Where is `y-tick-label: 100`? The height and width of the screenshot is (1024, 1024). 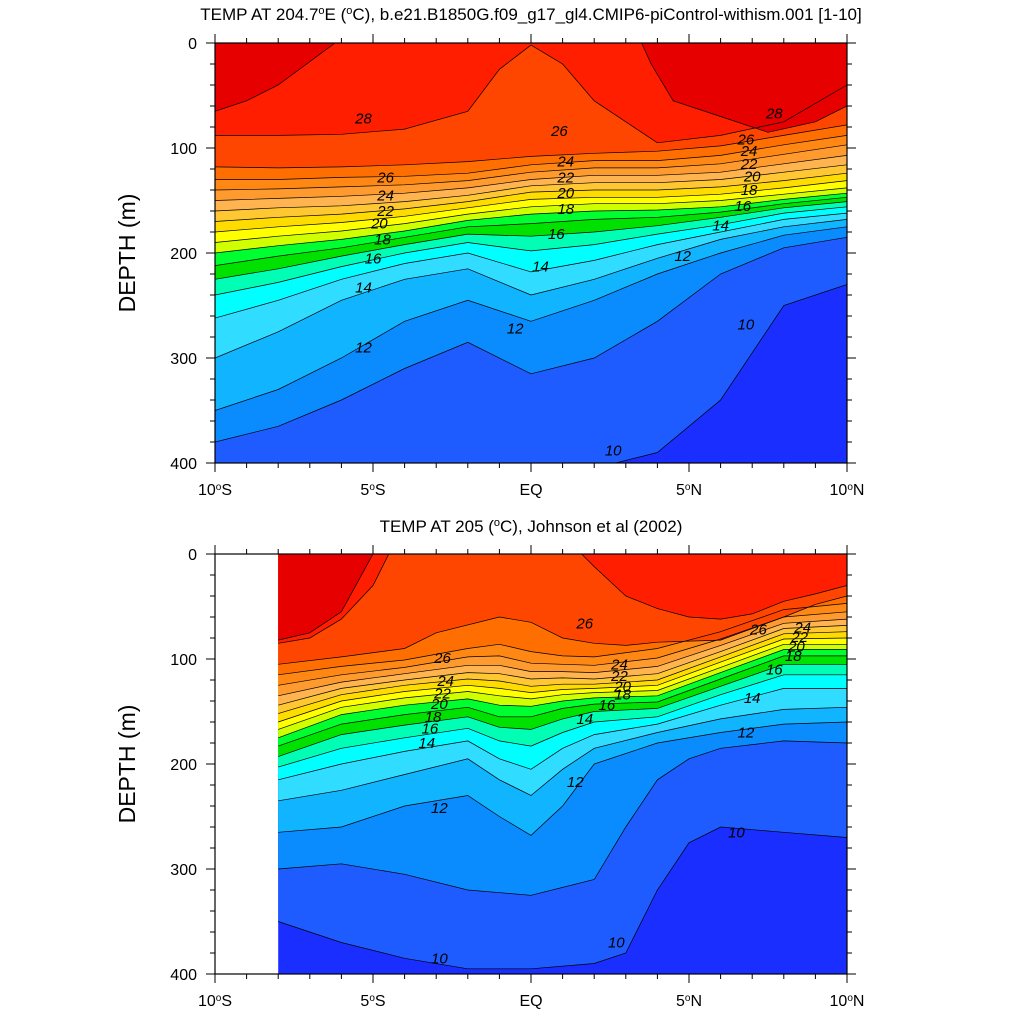 y-tick-label: 100 is located at coordinates (183, 660).